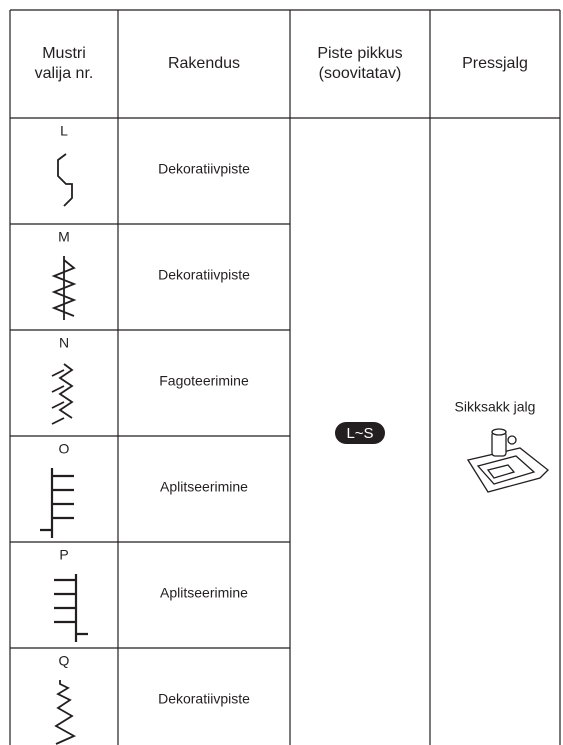  Describe the element at coordinates (64, 449) in the screenshot. I see `pattern-letter: O` at that location.